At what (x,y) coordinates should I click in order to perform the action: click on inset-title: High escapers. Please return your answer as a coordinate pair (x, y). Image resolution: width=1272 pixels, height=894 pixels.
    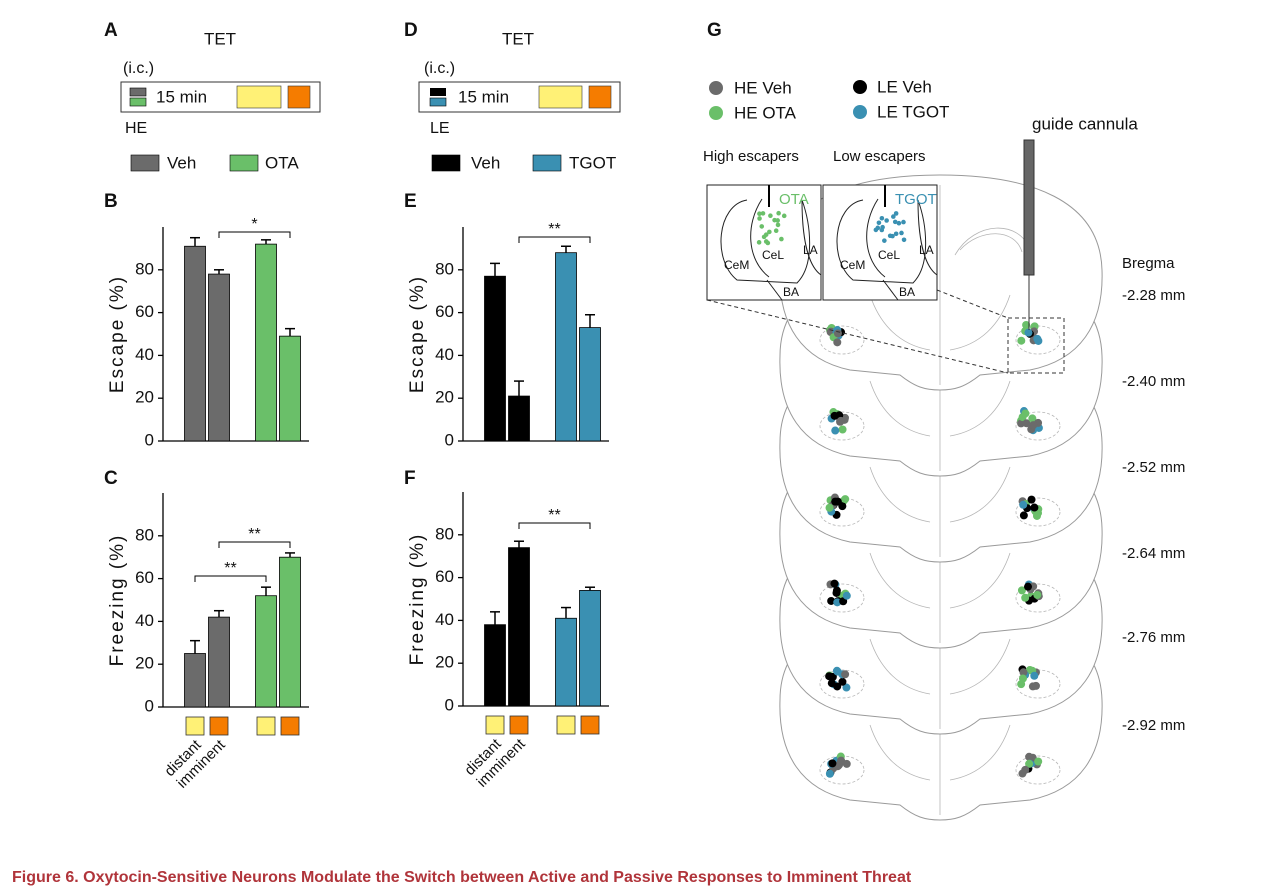
    Looking at the image, I should click on (751, 156).